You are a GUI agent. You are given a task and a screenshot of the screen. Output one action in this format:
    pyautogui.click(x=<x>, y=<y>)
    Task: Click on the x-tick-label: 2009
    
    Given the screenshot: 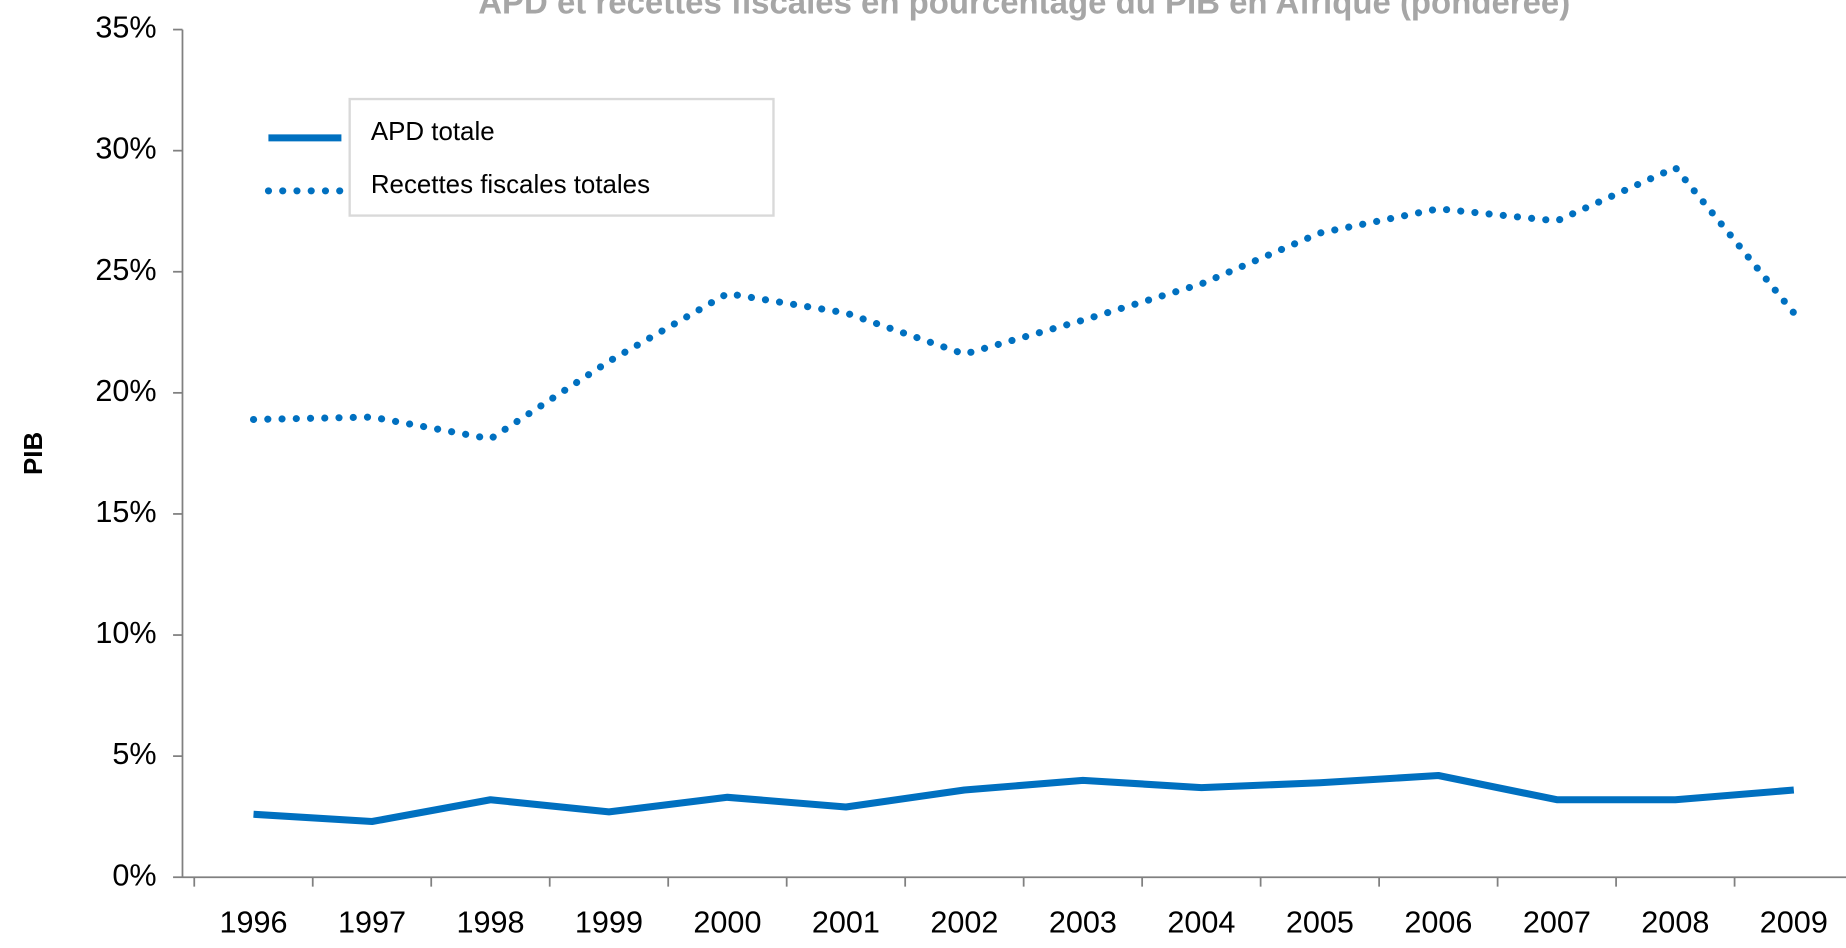 What is the action you would take?
    pyautogui.click(x=1794, y=922)
    